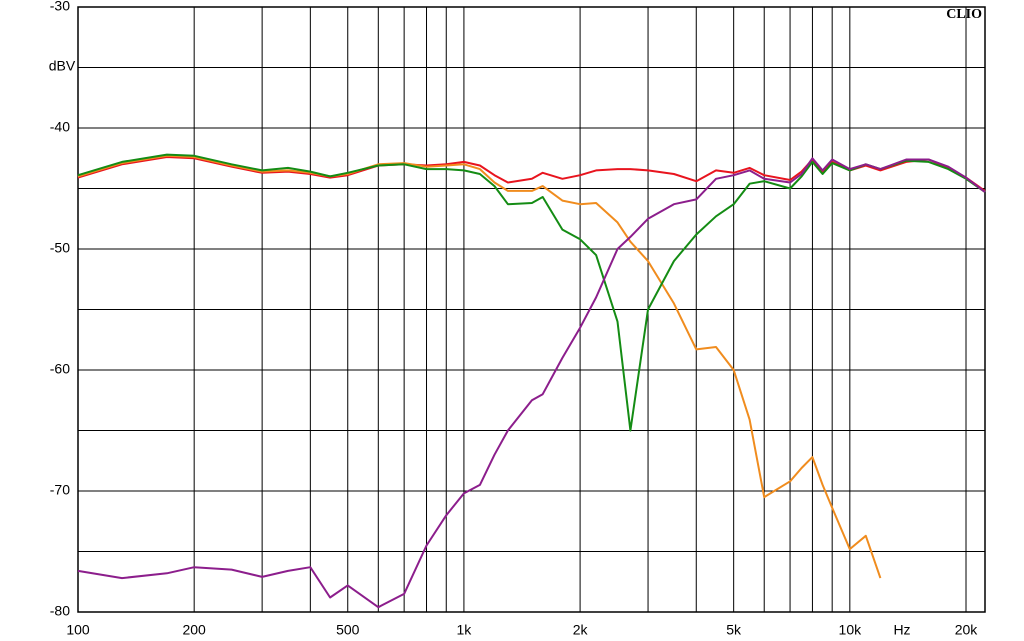 The image size is (1024, 641). What do you see at coordinates (60, 611) in the screenshot?
I see `y-tick-label: -80` at bounding box center [60, 611].